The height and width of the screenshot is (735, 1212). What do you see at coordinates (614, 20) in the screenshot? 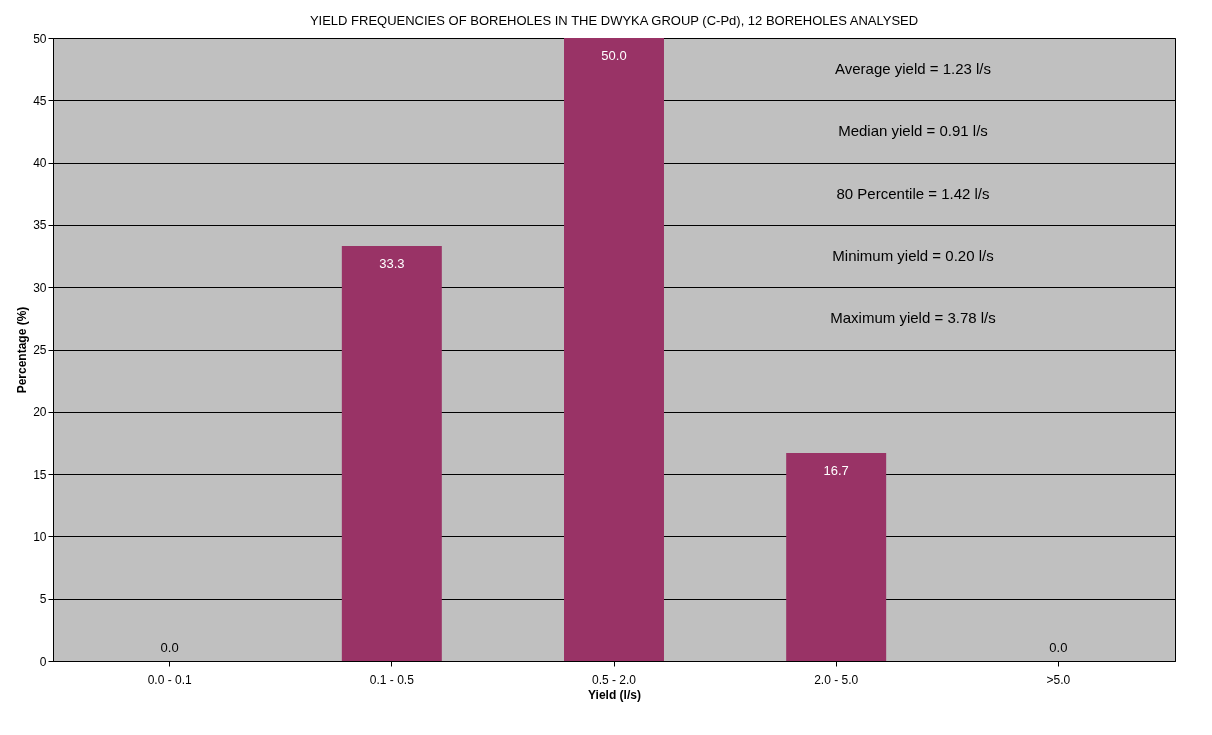
I see `chart-title: YIELD FREQUENCIES OF BOREHOLES IN THE DWYKA GROUP (C-Pd), 12 BOREHOLES ANALYSED` at bounding box center [614, 20].